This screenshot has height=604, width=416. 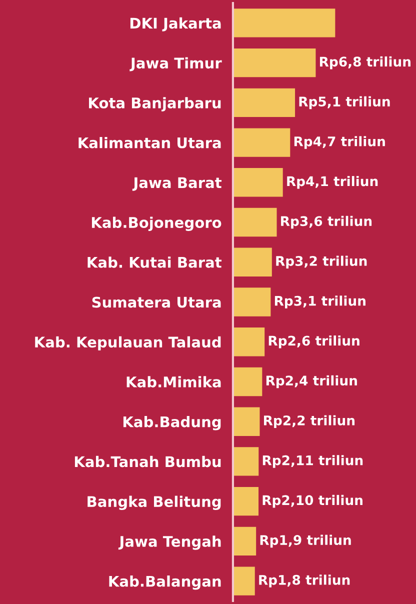 What do you see at coordinates (157, 223) in the screenshot?
I see `y-tick-label: Kab.Bojonegoro` at bounding box center [157, 223].